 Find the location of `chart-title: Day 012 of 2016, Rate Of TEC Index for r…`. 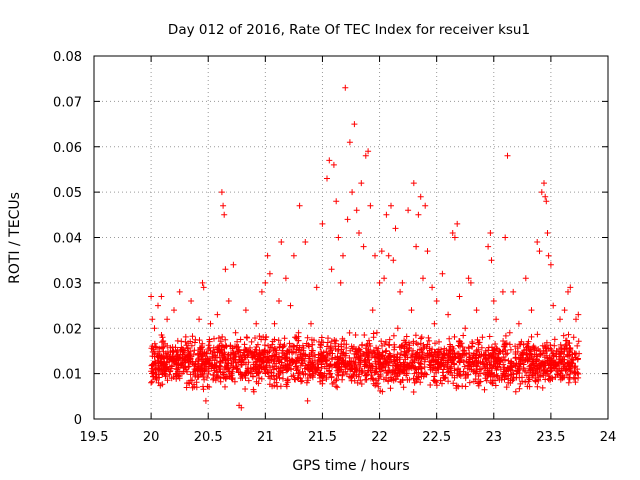

chart-title: Day 012 of 2016, Rate Of TEC Index for r… is located at coordinates (349, 30).